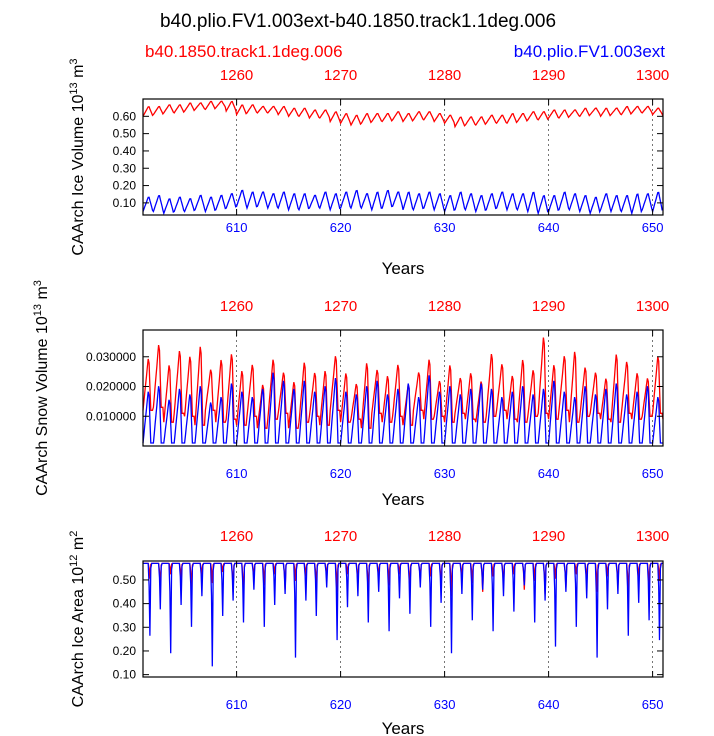  Describe the element at coordinates (111, 416) in the screenshot. I see `y-tick-label: 0.010000` at that location.